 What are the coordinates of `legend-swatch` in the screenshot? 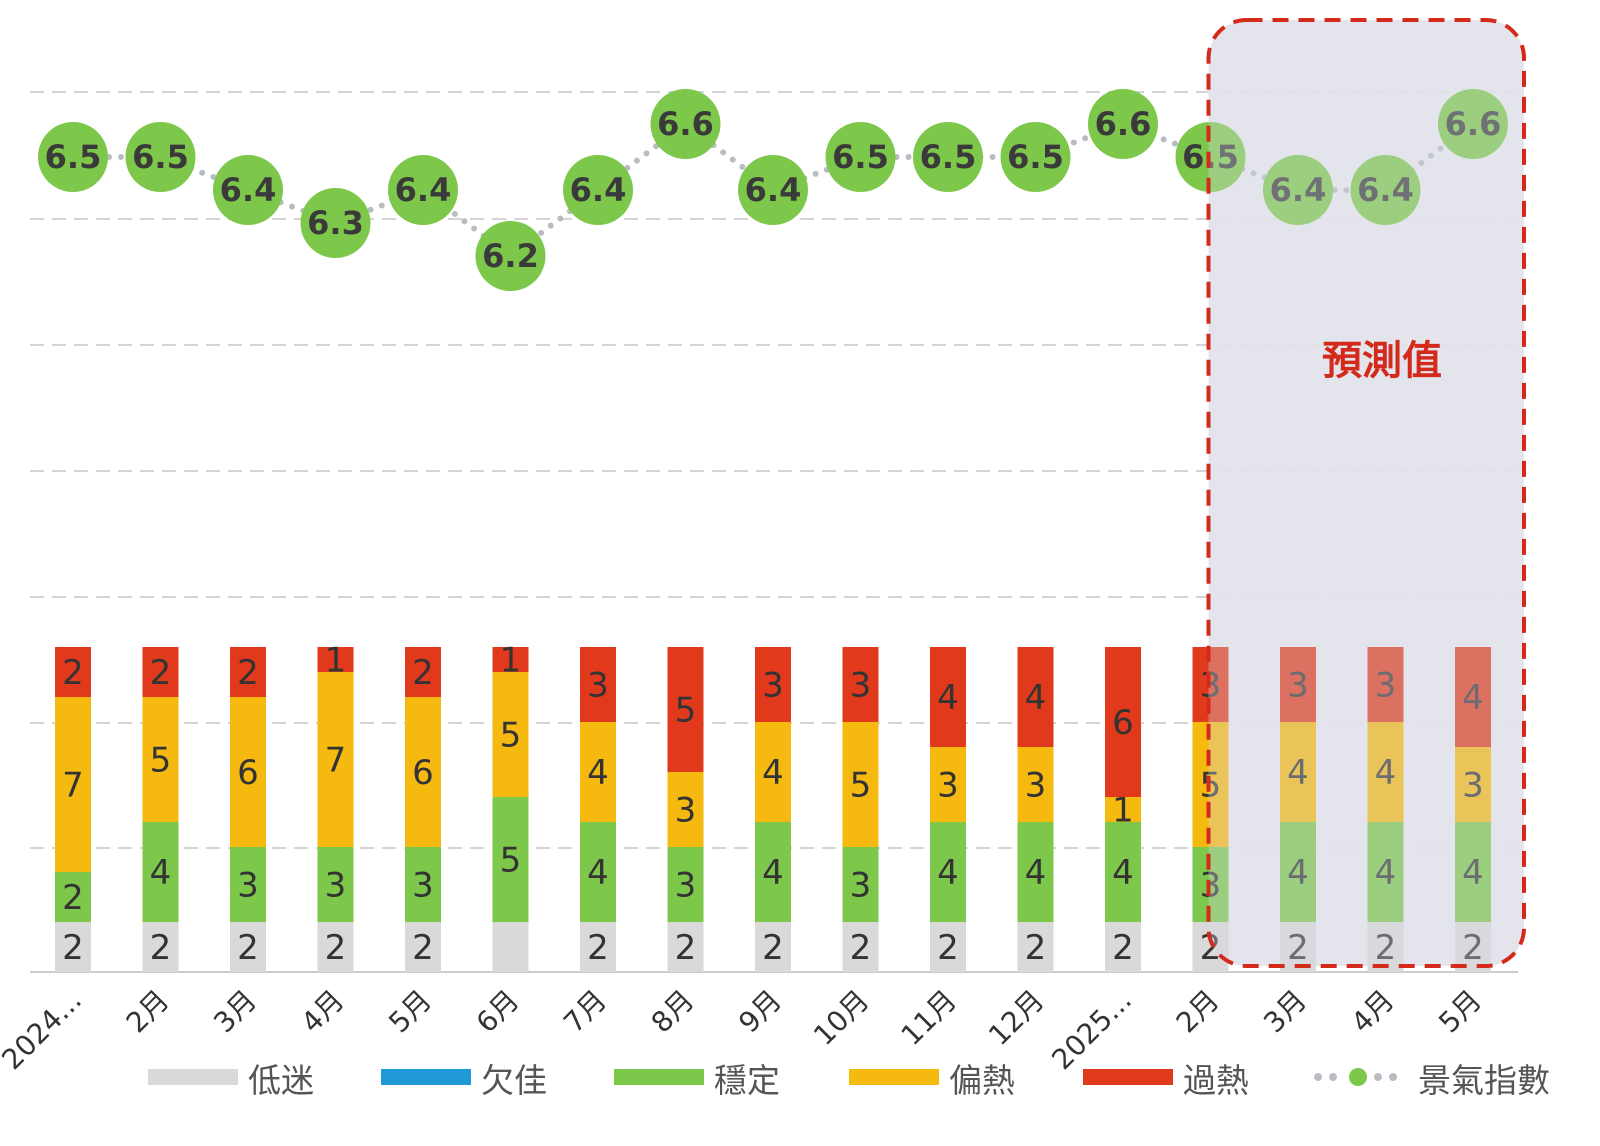 It's located at (1128, 1077).